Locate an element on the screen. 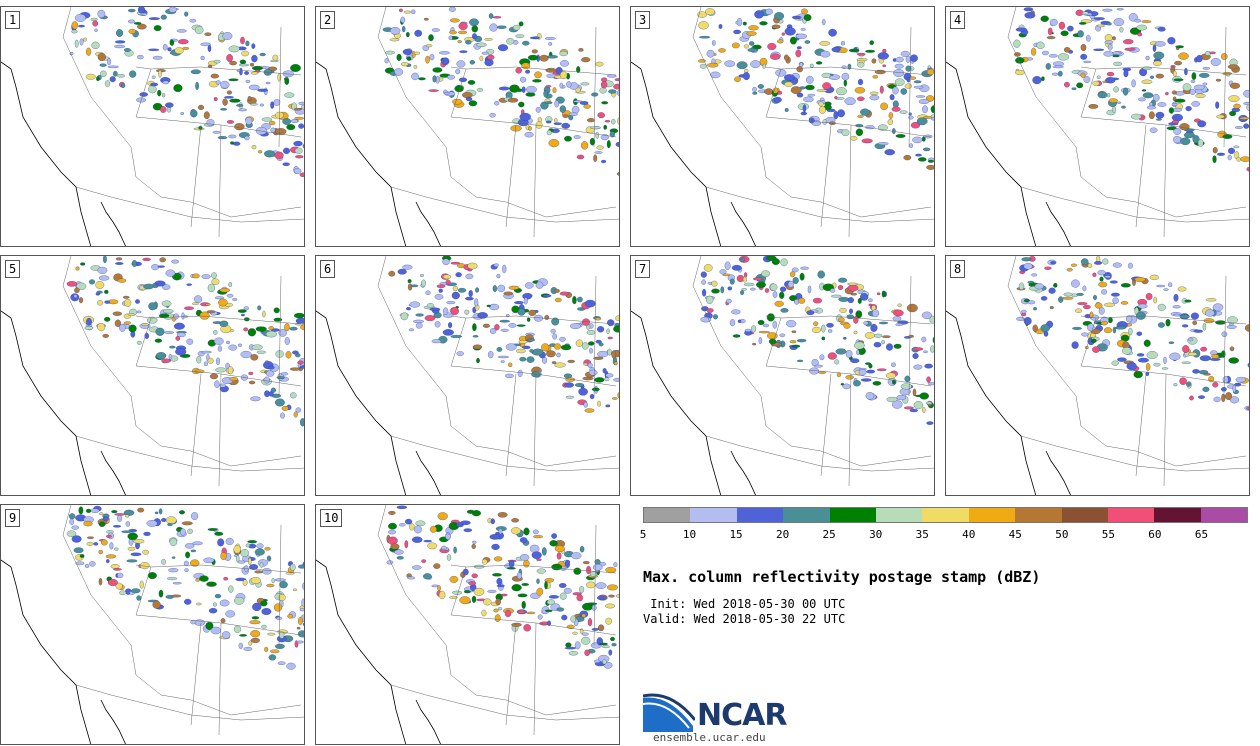 The width and height of the screenshot is (1260, 746). postage-stamp-panel: 7 is located at coordinates (782, 375).